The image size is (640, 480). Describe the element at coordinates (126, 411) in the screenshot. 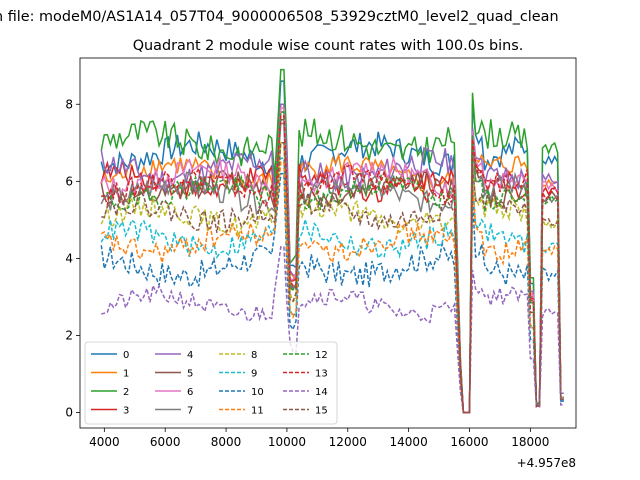

I see `legend-label-3: 3` at that location.